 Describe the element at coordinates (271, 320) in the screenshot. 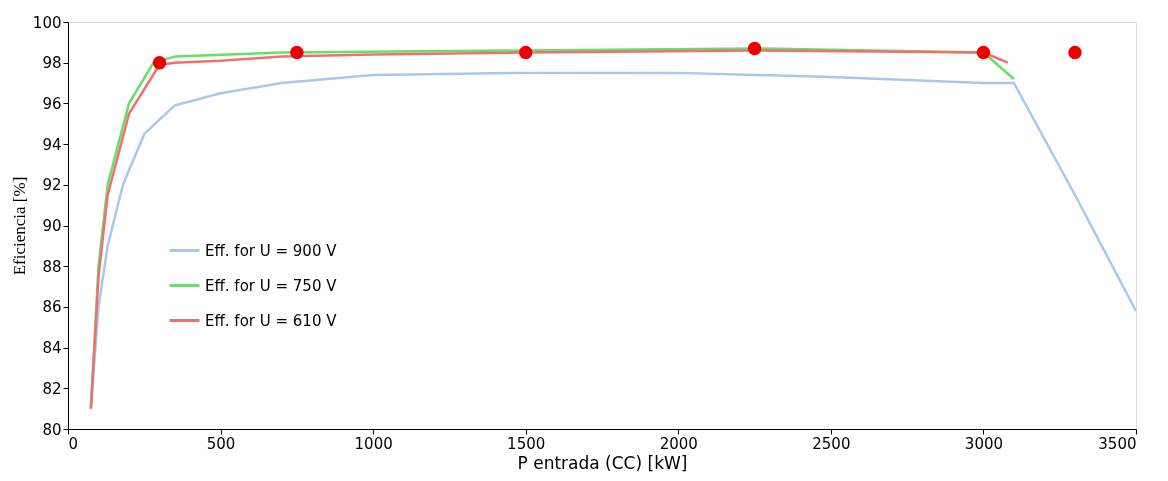

I see `legend-label: Eff. for U = 610 V` at that location.